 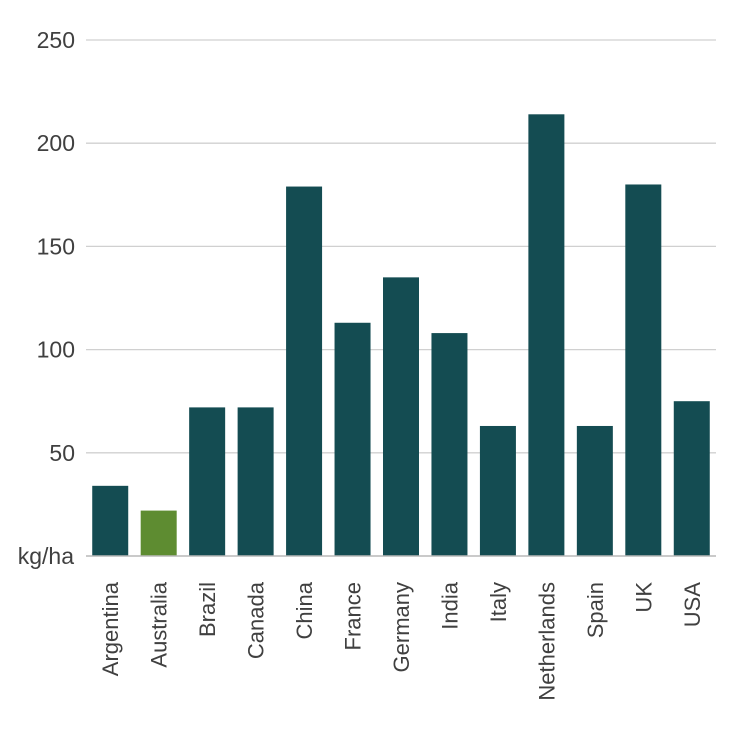 What do you see at coordinates (546, 641) in the screenshot?
I see `x-tick-label-netherlands: Netherlands` at bounding box center [546, 641].